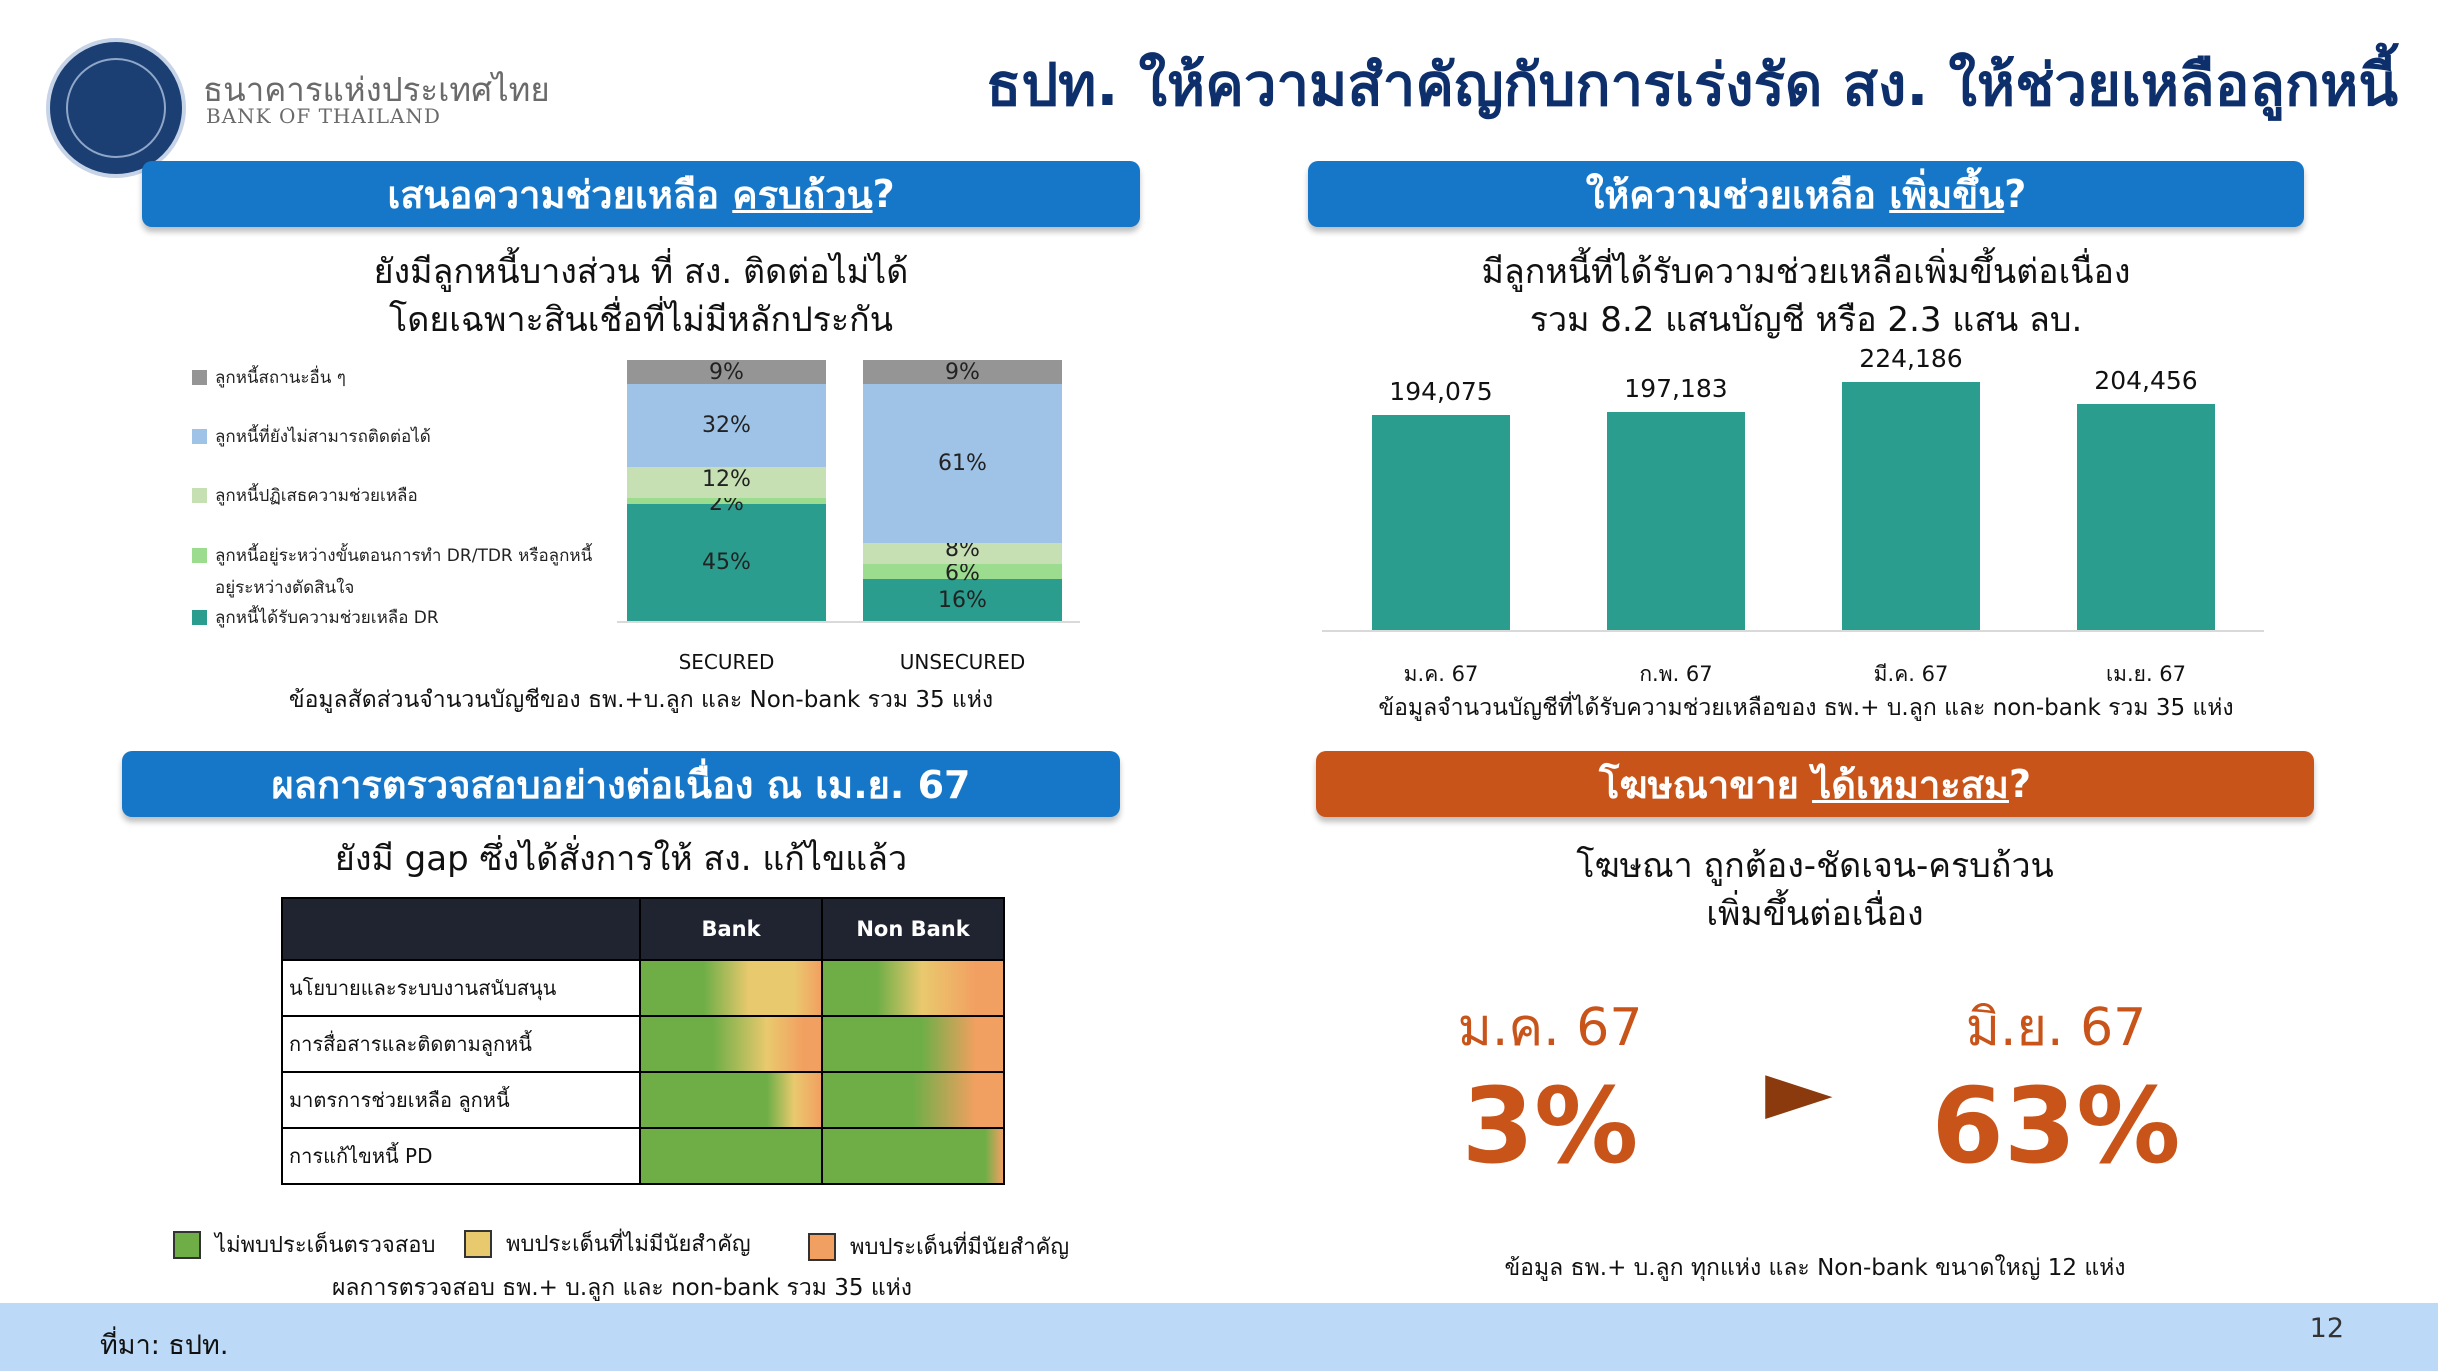  Describe the element at coordinates (726, 479) in the screenshot. I see `data-label: 12%` at that location.